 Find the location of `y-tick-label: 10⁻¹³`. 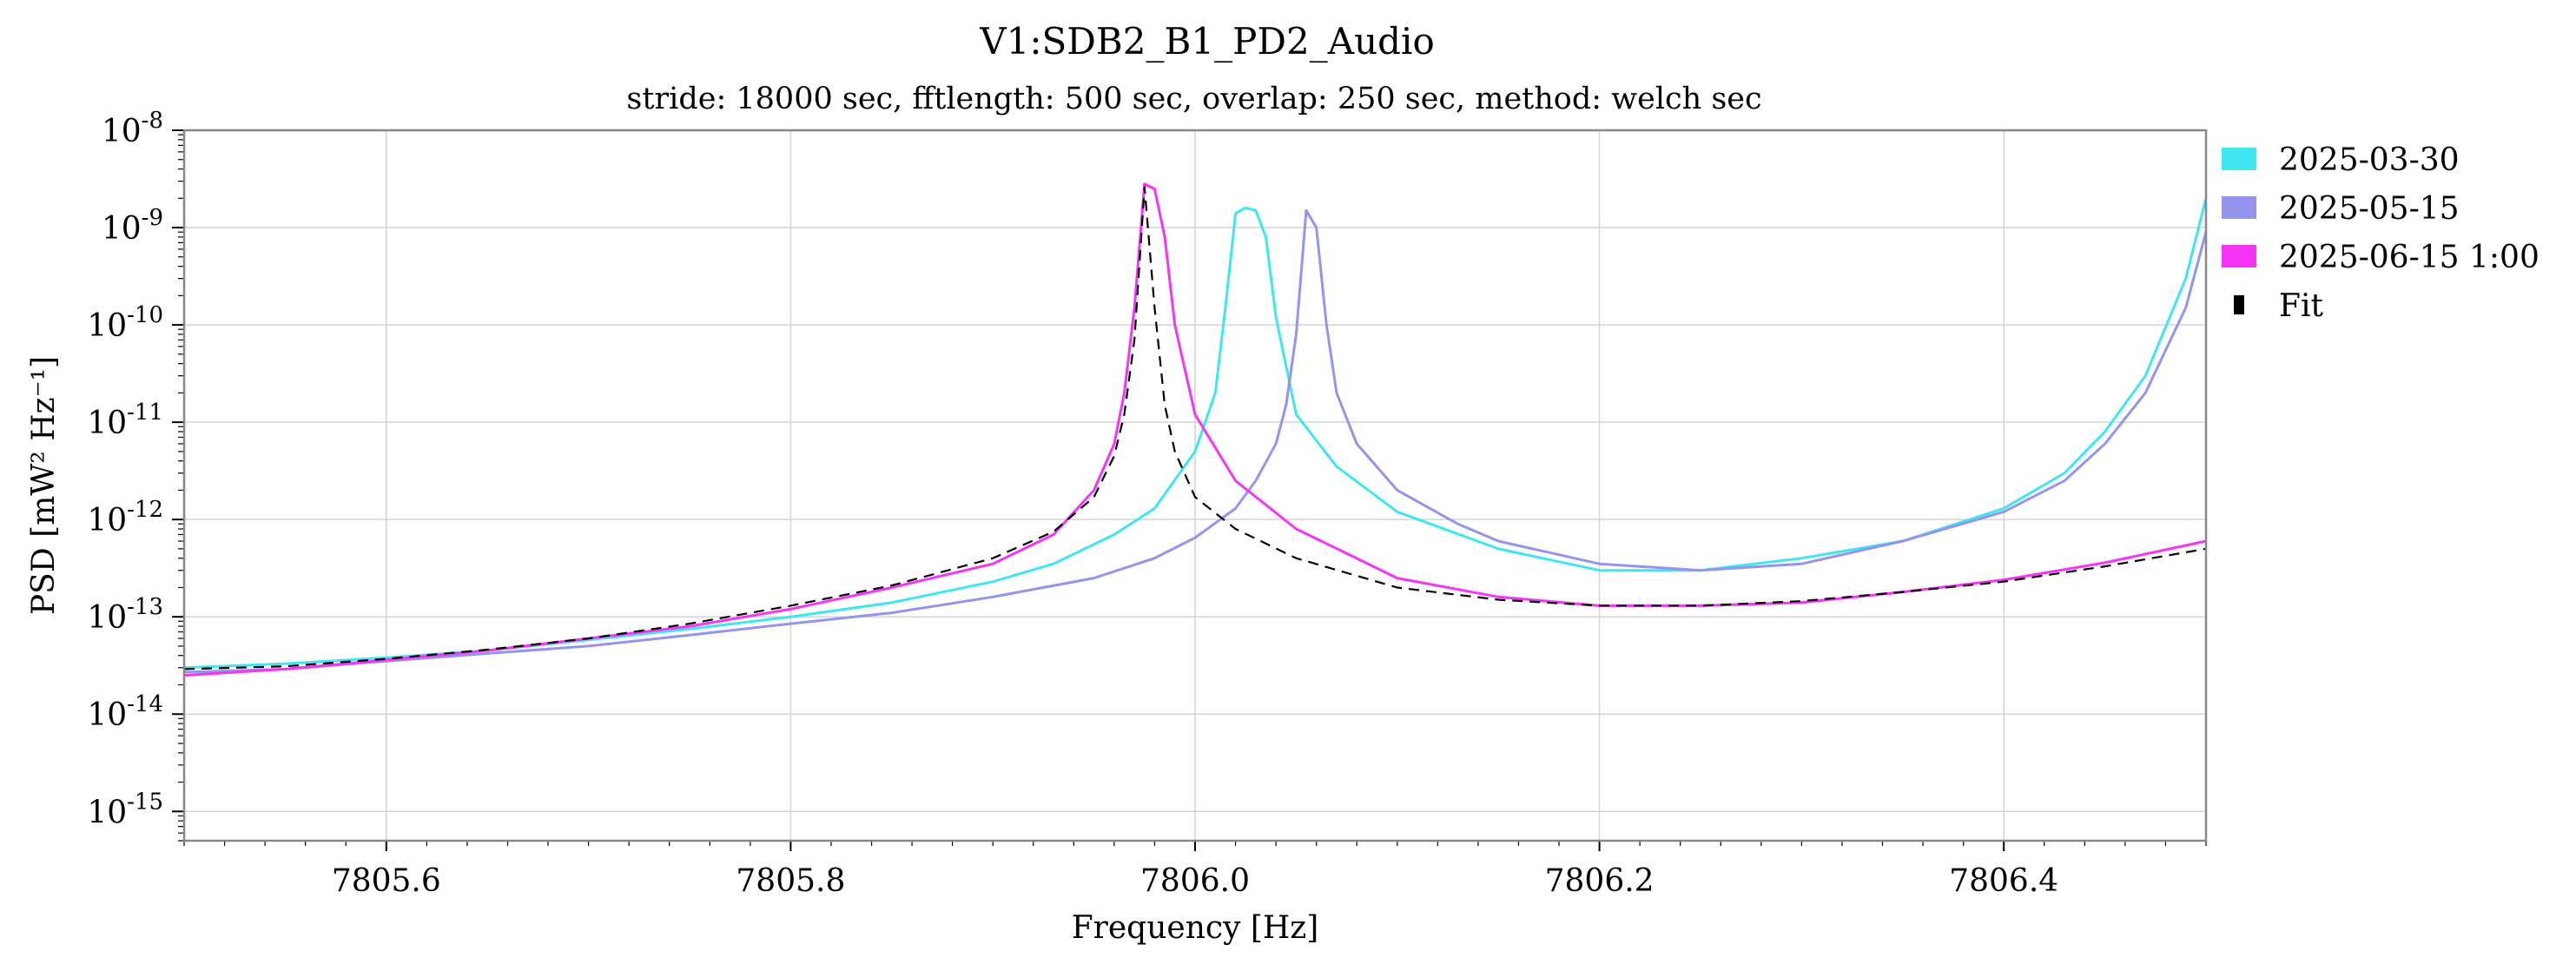

y-tick-label: 10⁻¹³ is located at coordinates (125, 615).